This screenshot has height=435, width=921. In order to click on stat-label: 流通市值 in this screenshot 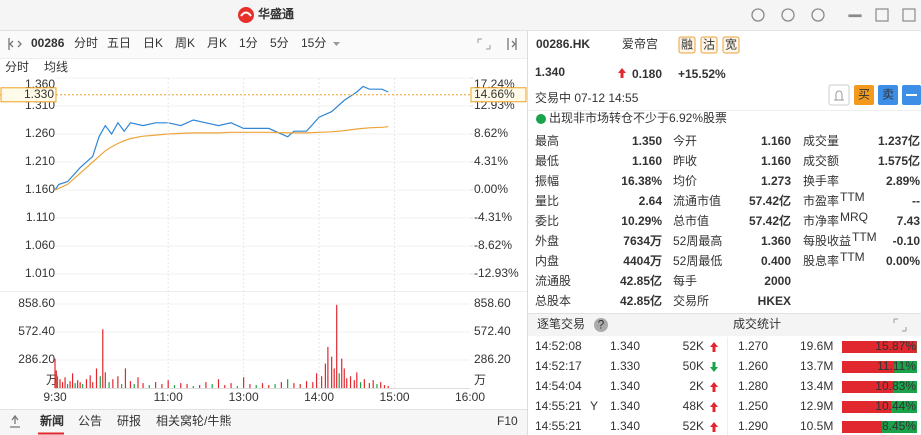, I will do `click(697, 200)`.